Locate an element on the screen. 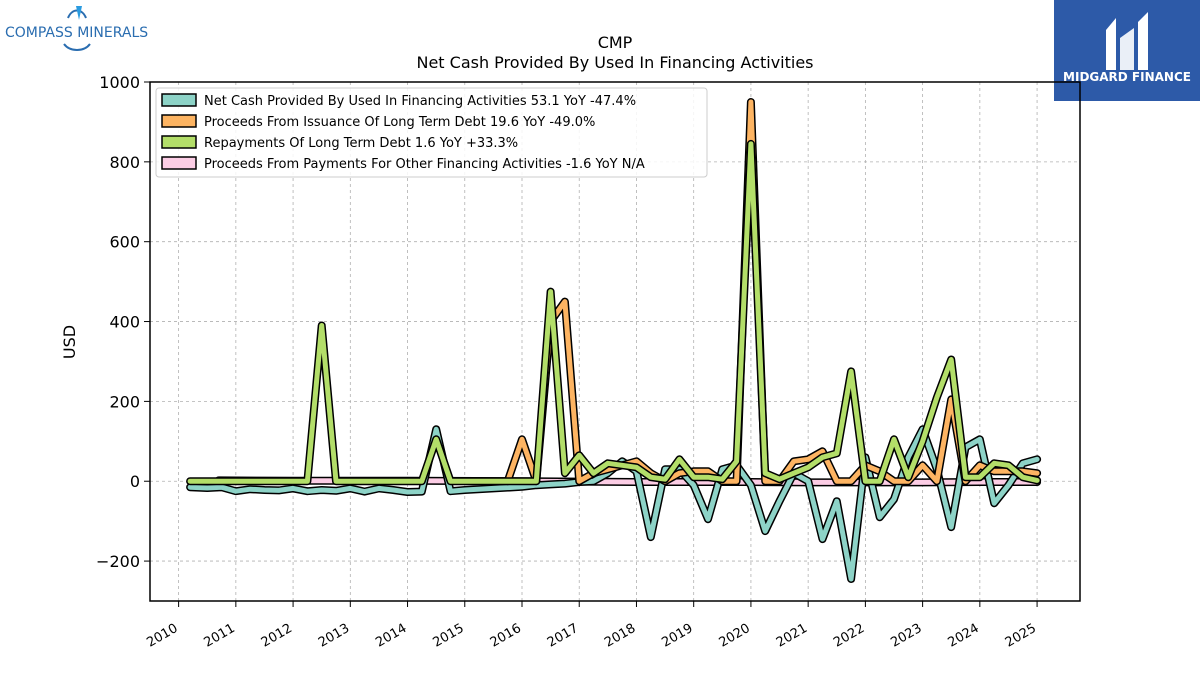 Image resolution: width=1200 pixels, height=675 pixels. y-tick-label: 1000 is located at coordinates (119, 82).